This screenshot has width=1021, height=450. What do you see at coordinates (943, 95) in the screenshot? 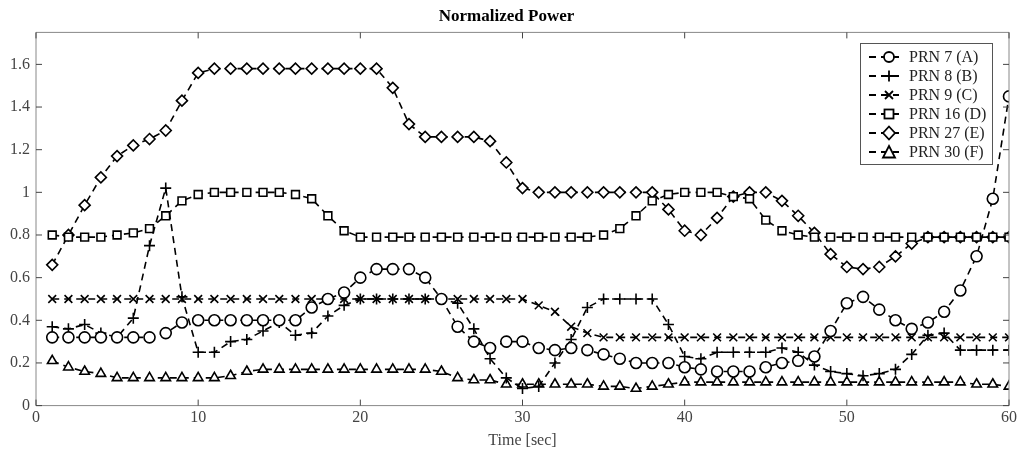
I see `legend-label: PRN 9 (C)` at bounding box center [943, 95].